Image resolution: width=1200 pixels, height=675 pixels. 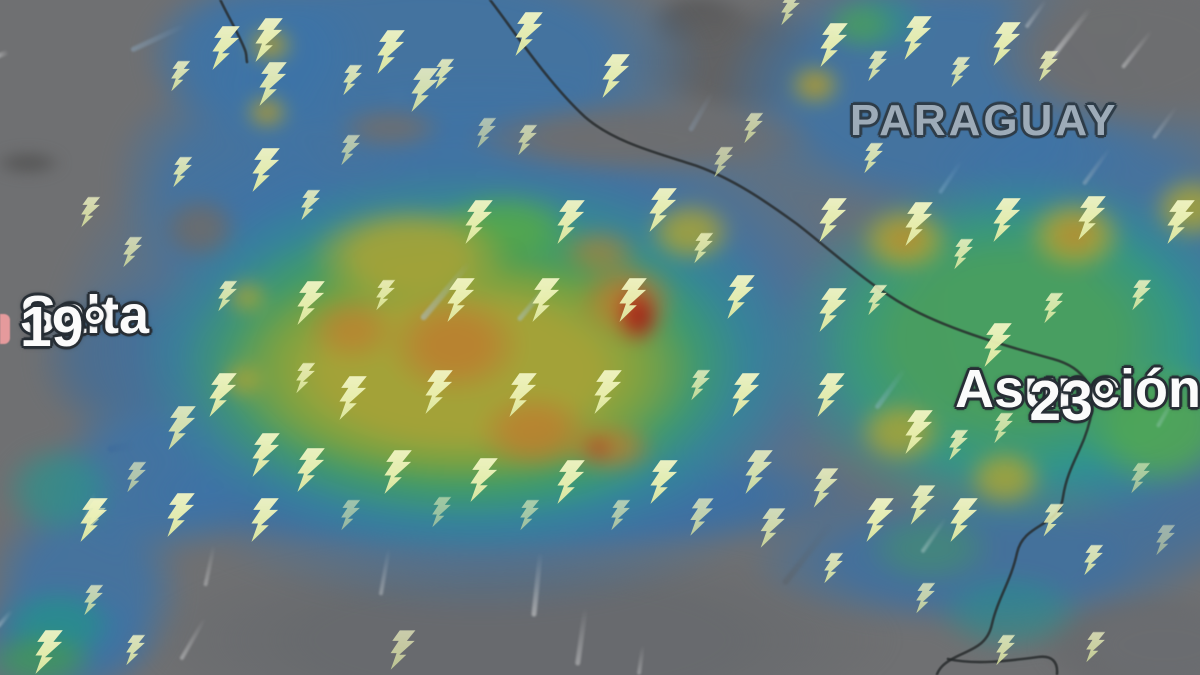 I want to click on border-segment-northwest, so click(x=233, y=32).